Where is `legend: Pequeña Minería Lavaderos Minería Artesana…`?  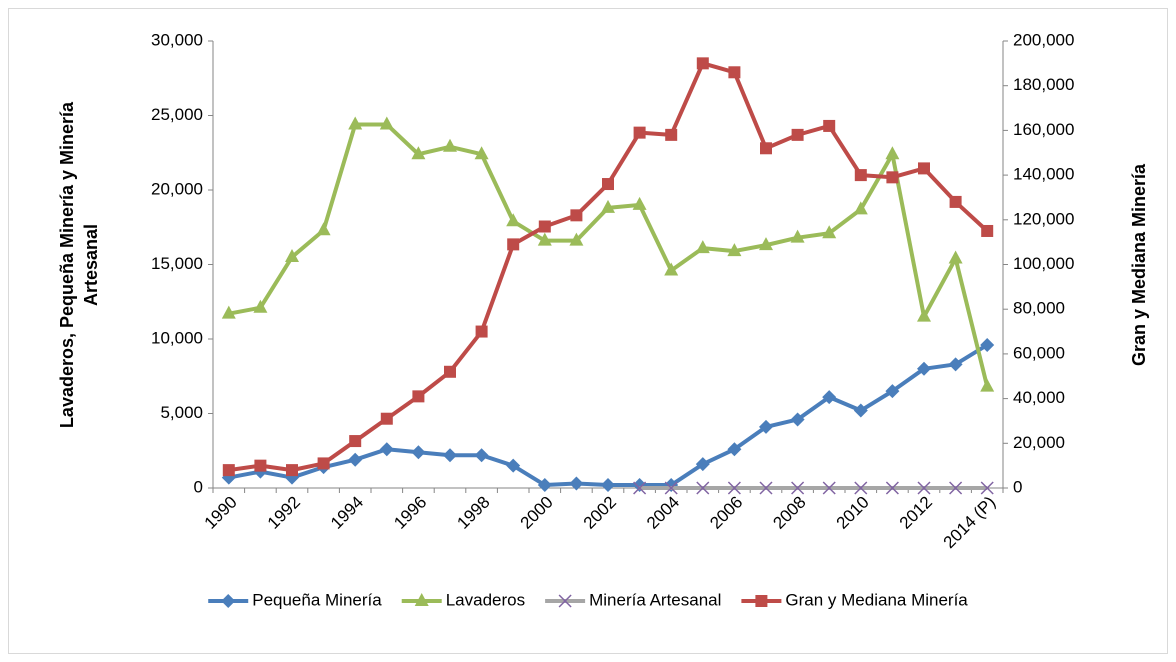 legend: Pequeña Minería Lavaderos Minería Artesana… is located at coordinates (588, 599).